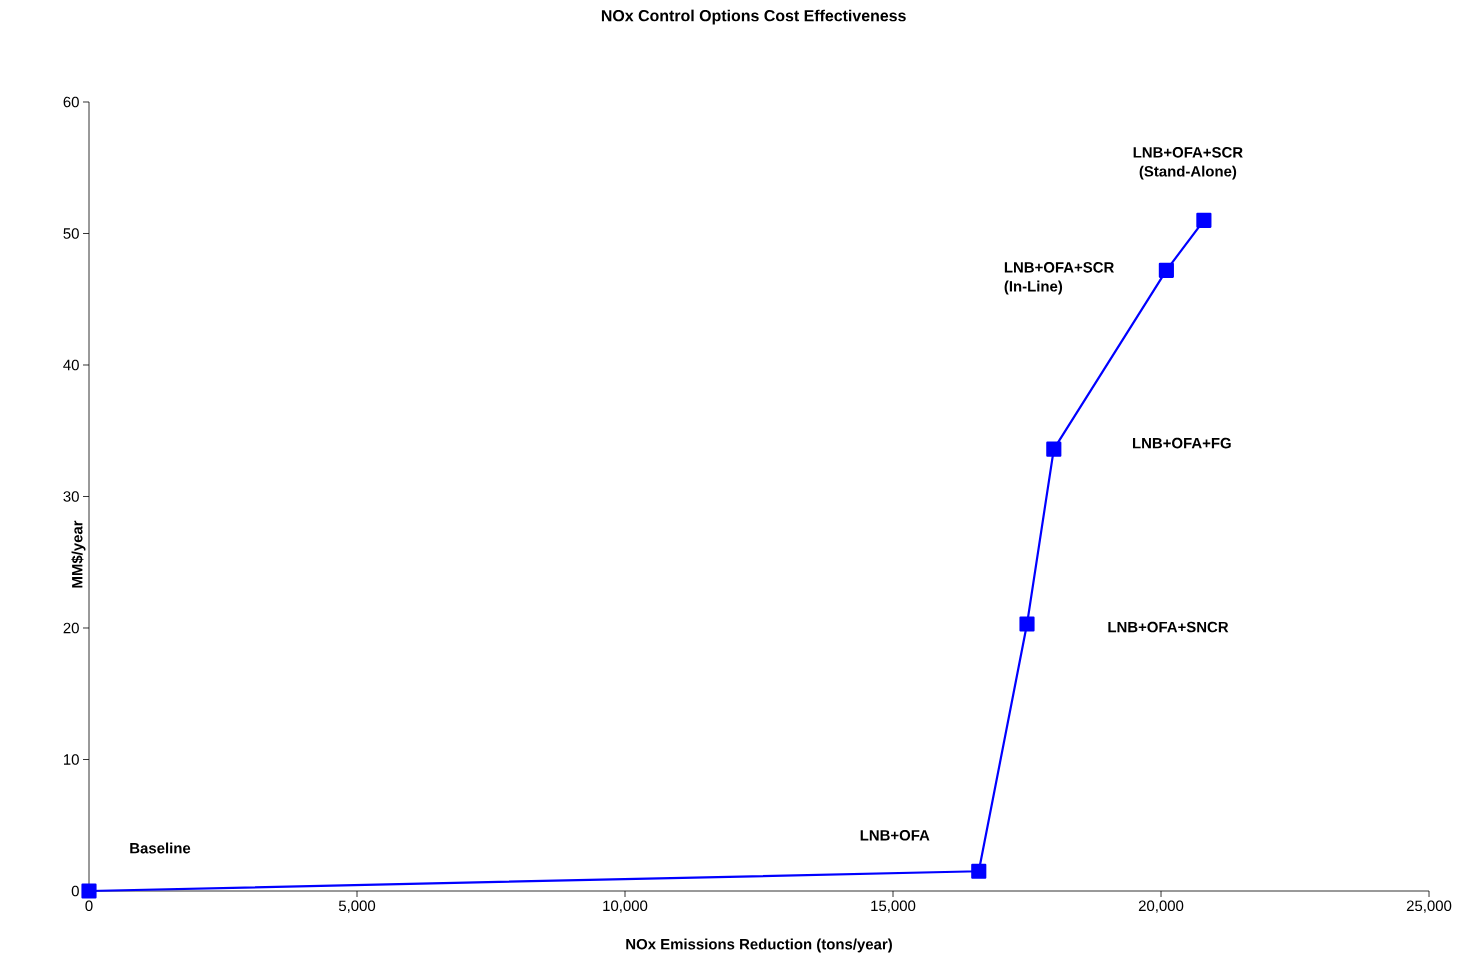  What do you see at coordinates (71, 759) in the screenshot?
I see `y-tick-label: 10` at bounding box center [71, 759].